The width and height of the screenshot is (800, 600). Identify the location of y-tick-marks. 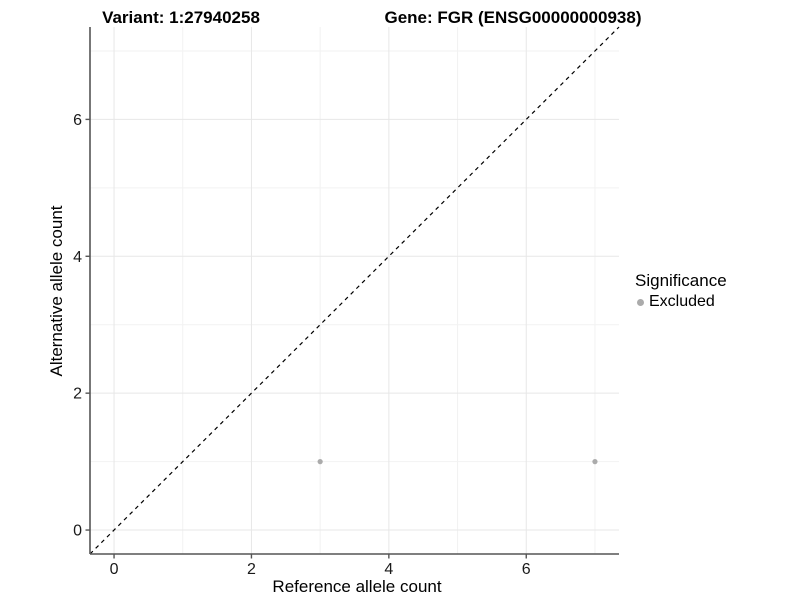
(87, 324).